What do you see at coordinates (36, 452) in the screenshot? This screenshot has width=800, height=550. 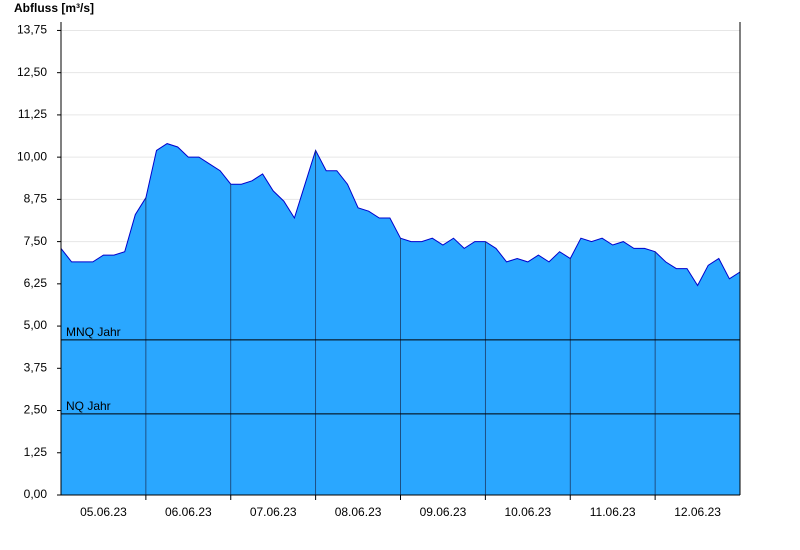 I see `y-tick-label: 1,25` at bounding box center [36, 452].